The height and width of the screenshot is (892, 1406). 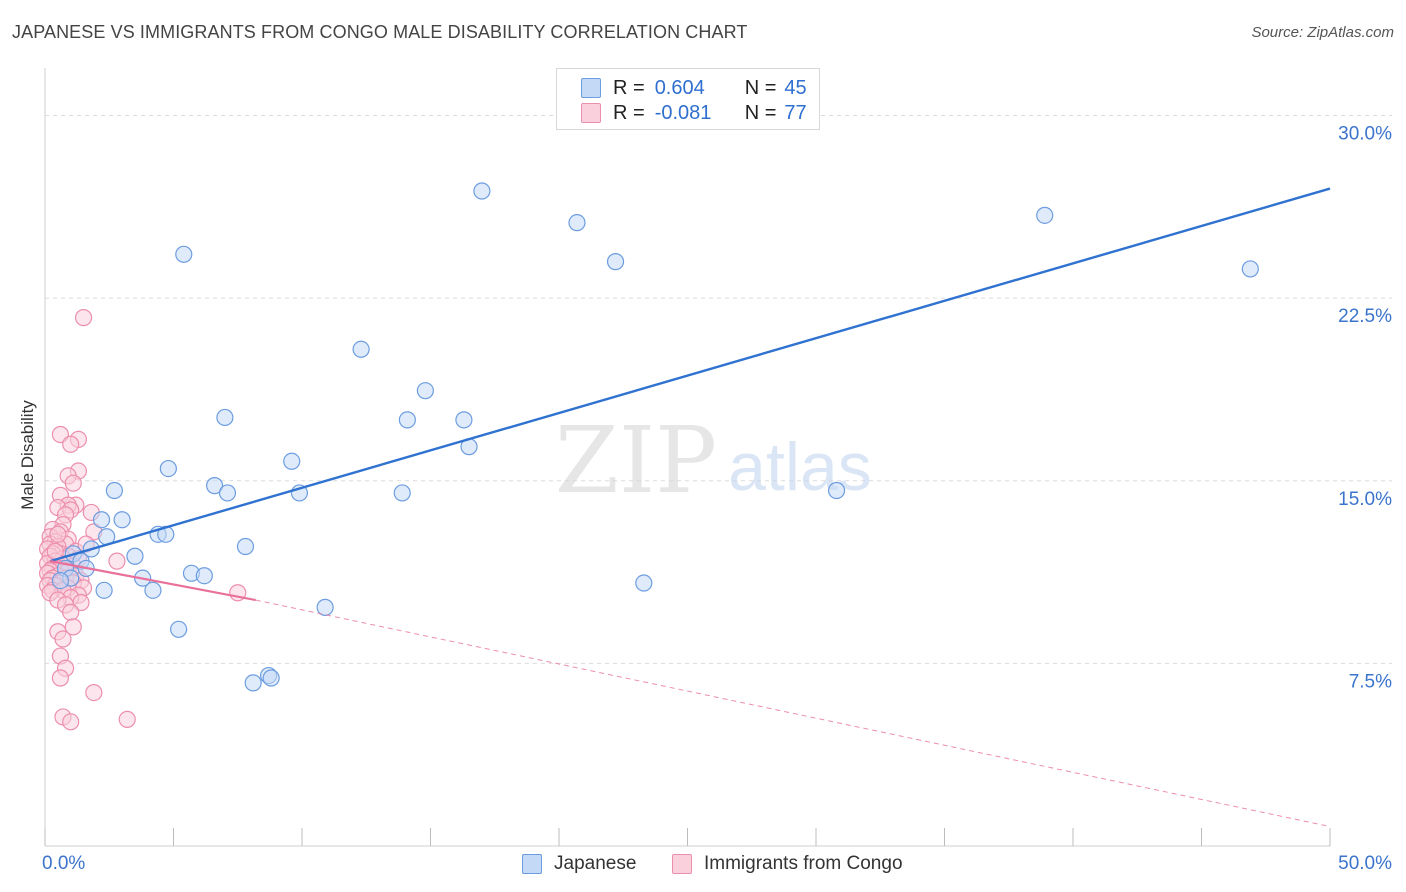 I want to click on congo-n-label: N =, so click(x=760, y=112).